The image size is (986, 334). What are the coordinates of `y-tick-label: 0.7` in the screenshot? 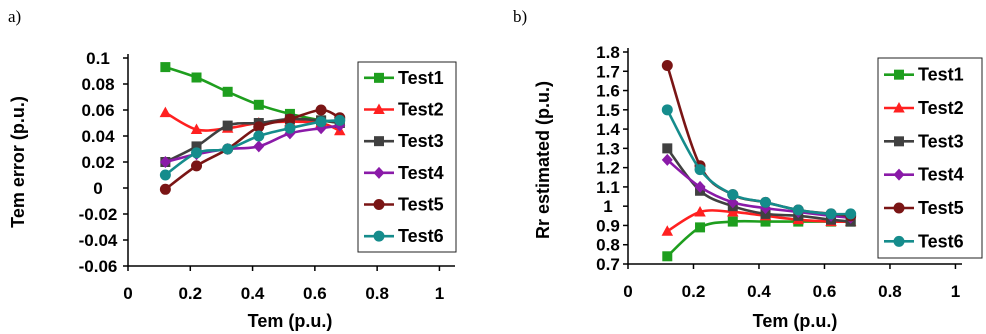 It's located at (608, 264).